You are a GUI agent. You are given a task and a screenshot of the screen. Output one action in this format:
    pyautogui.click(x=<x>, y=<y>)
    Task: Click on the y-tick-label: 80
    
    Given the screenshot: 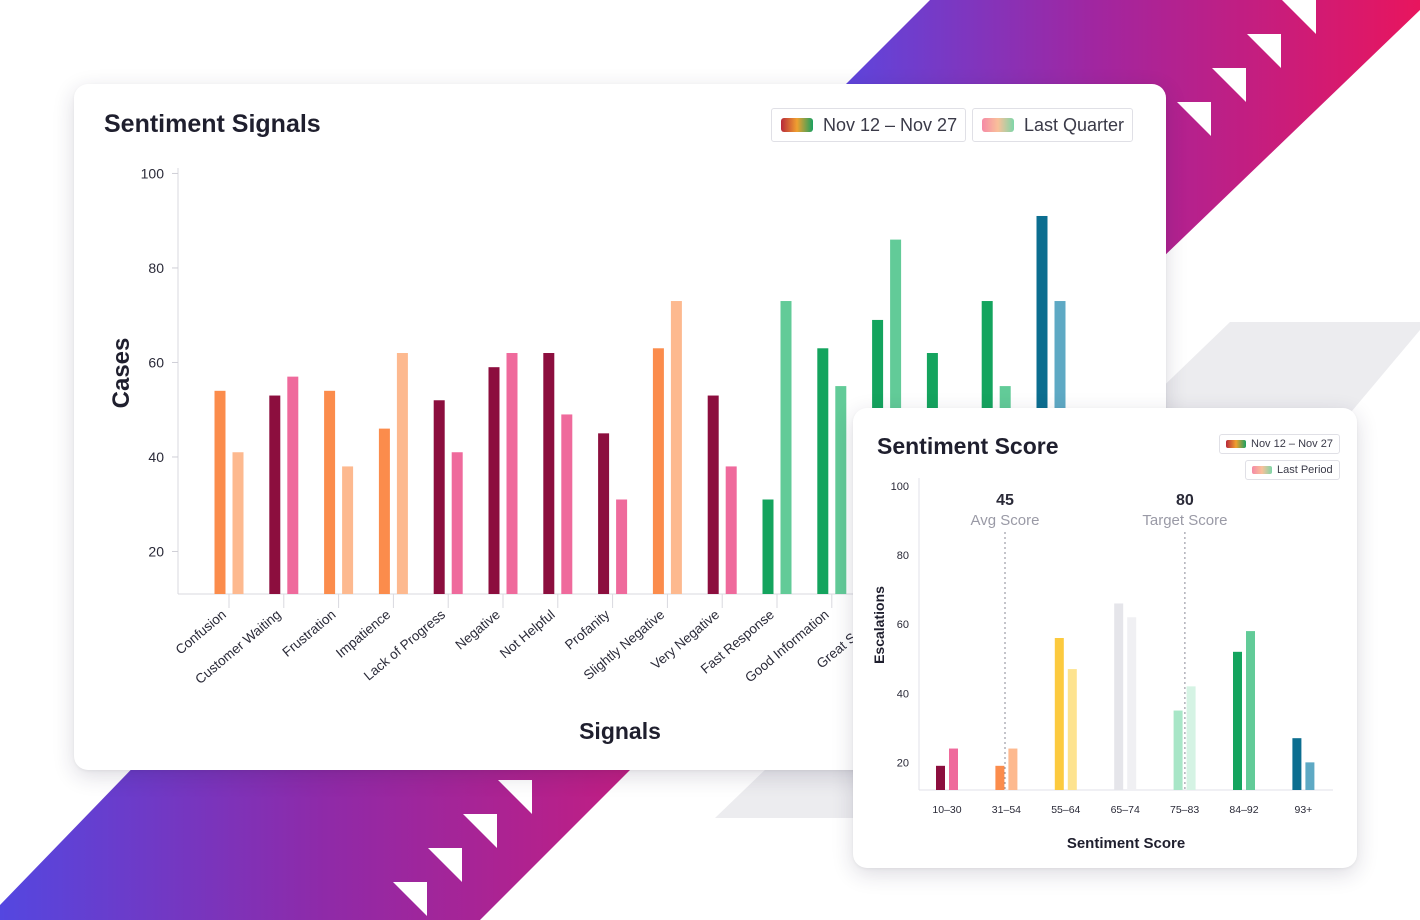 What is the action you would take?
    pyautogui.click(x=156, y=268)
    